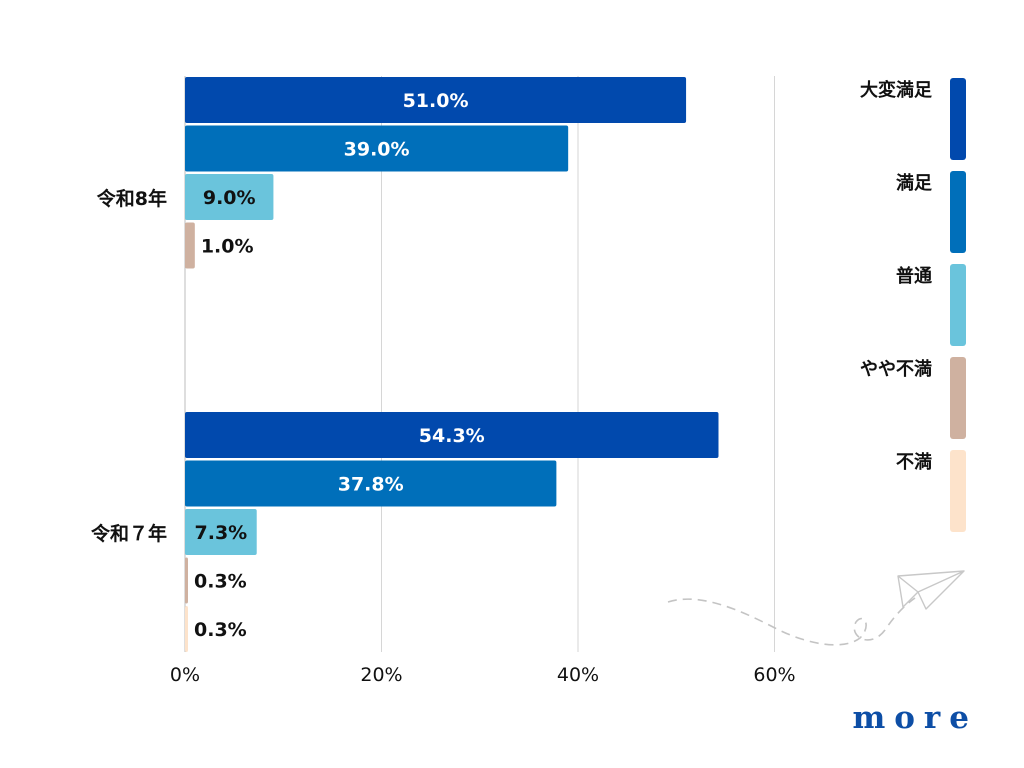 Image resolution: width=1024 pixels, height=768 pixels. I want to click on data-label: 9.0%, so click(229, 198).